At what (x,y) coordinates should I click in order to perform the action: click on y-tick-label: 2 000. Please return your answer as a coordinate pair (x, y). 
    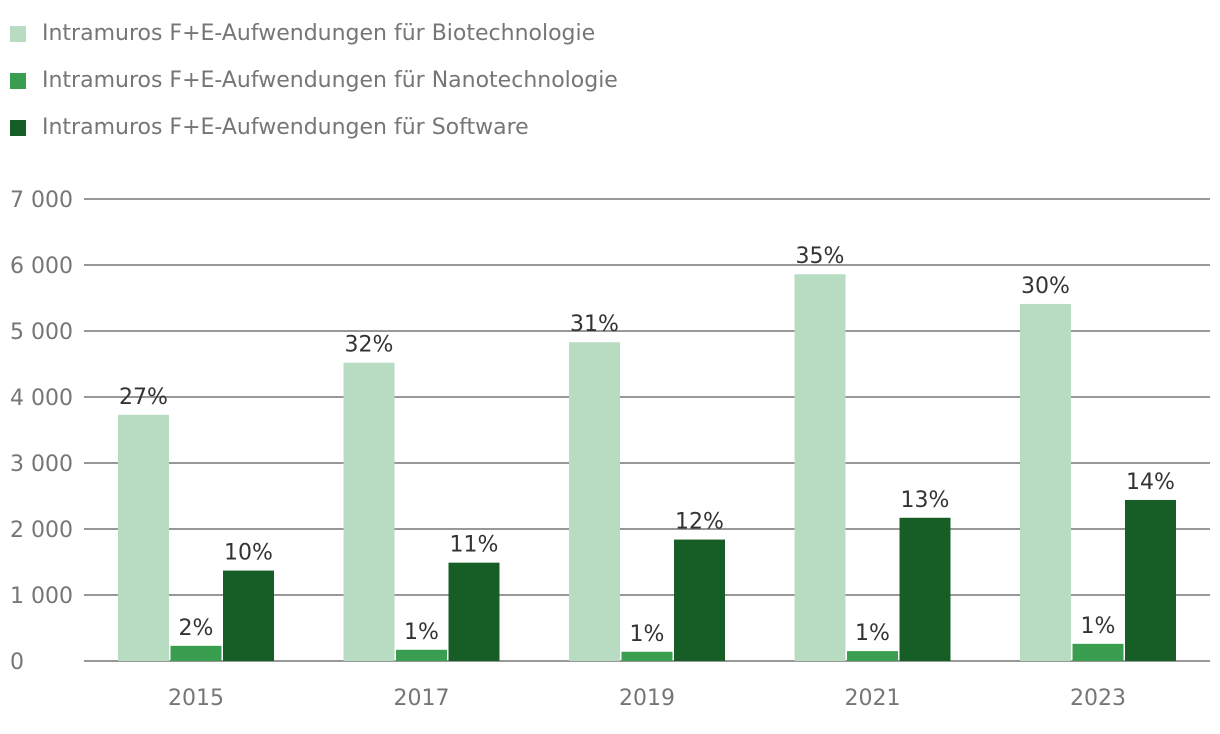
    Looking at the image, I should click on (41, 530).